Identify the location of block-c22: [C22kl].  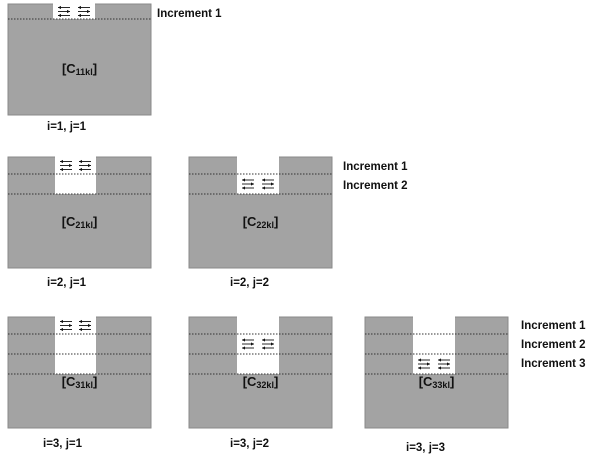
(260, 212).